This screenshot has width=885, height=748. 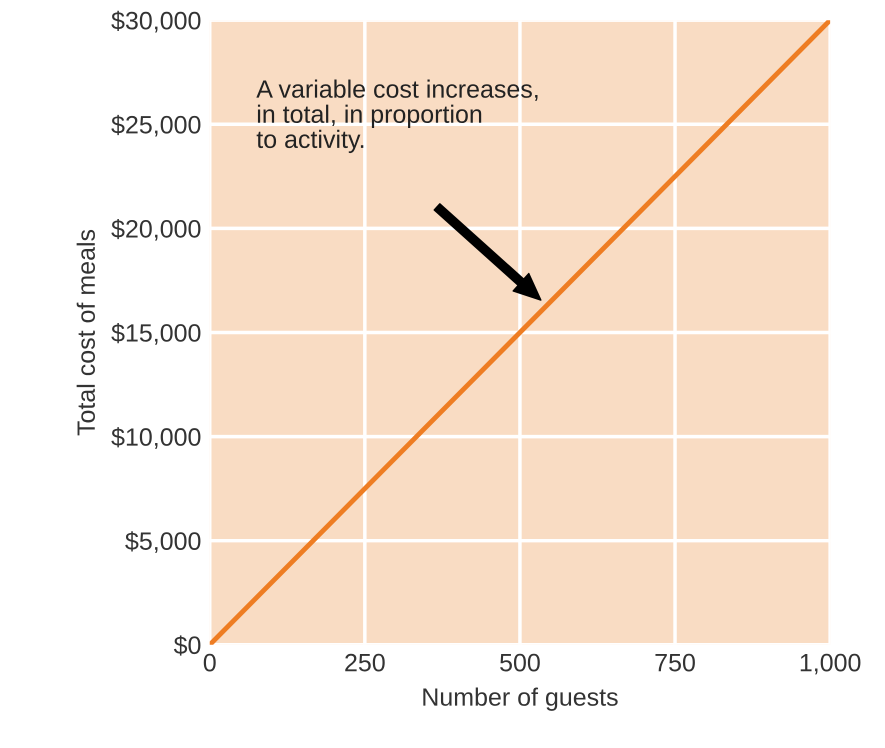 I want to click on x-tick-label: 250, so click(x=365, y=663).